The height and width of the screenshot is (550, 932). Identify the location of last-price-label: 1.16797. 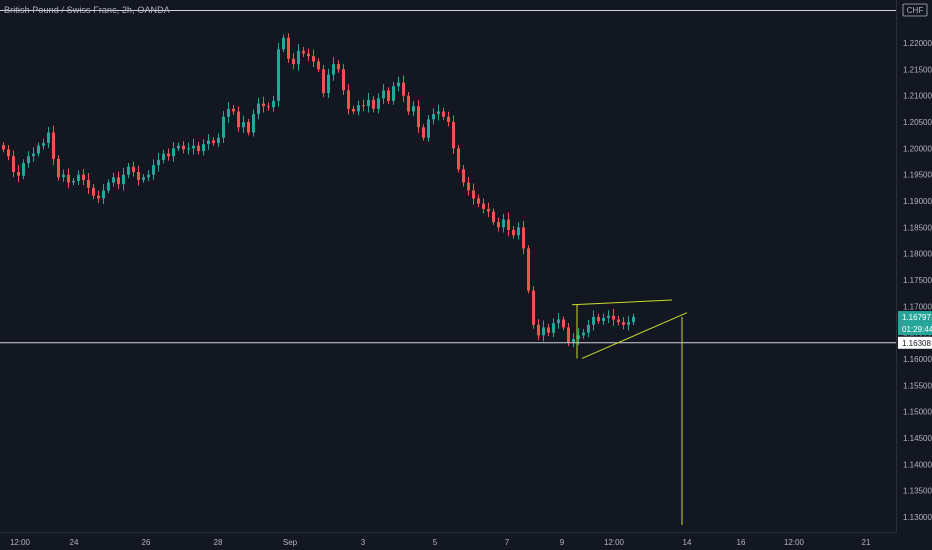
(916, 317).